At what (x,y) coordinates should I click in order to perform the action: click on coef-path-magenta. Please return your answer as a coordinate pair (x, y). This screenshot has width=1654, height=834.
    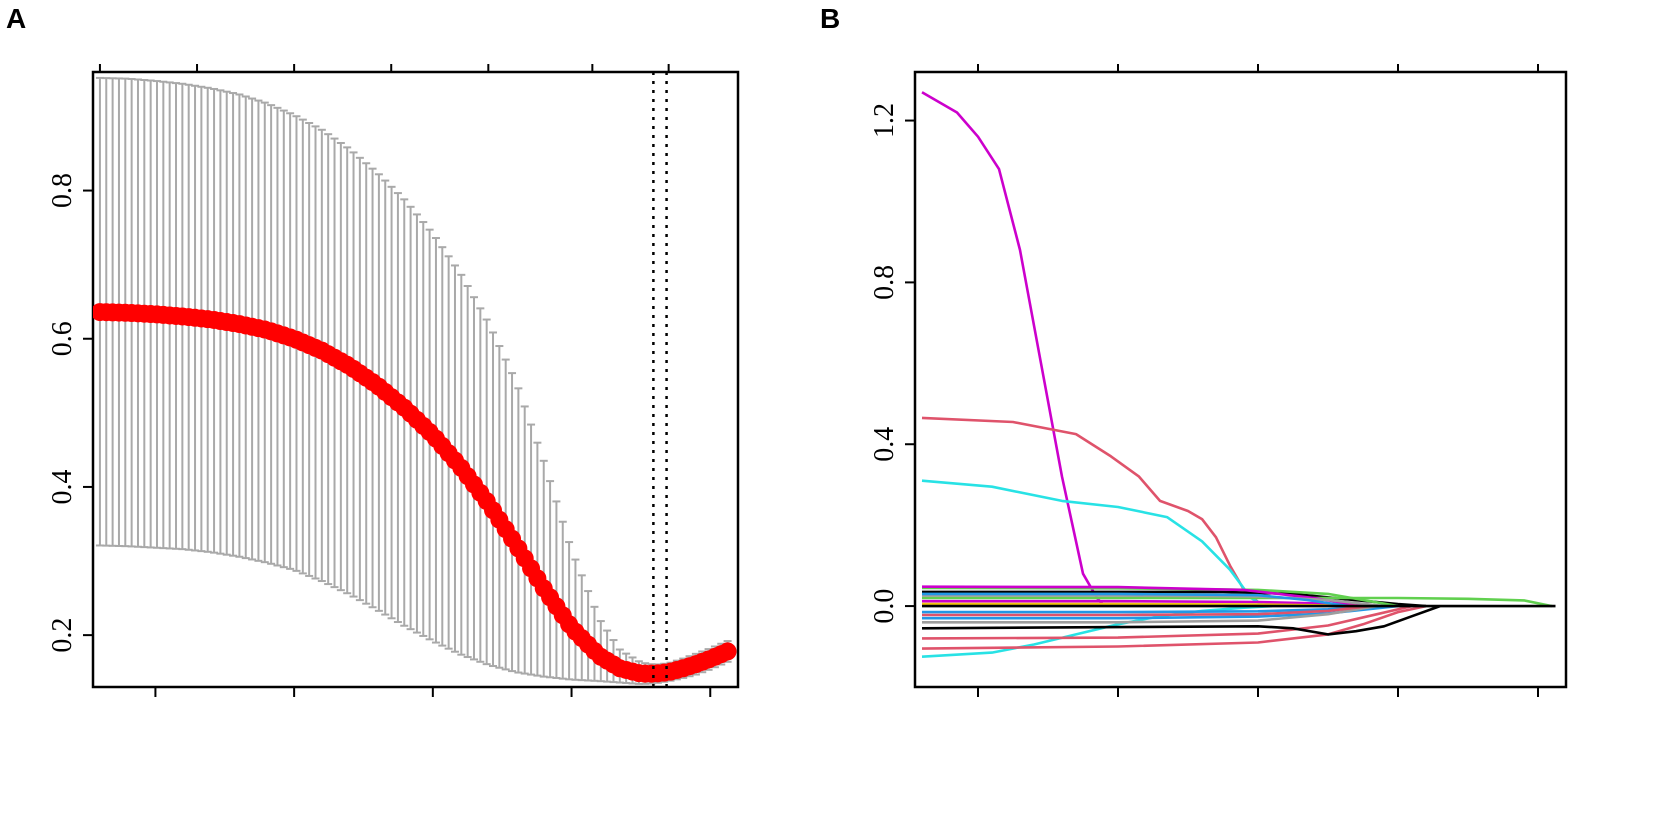
    Looking at the image, I should click on (1013, 349).